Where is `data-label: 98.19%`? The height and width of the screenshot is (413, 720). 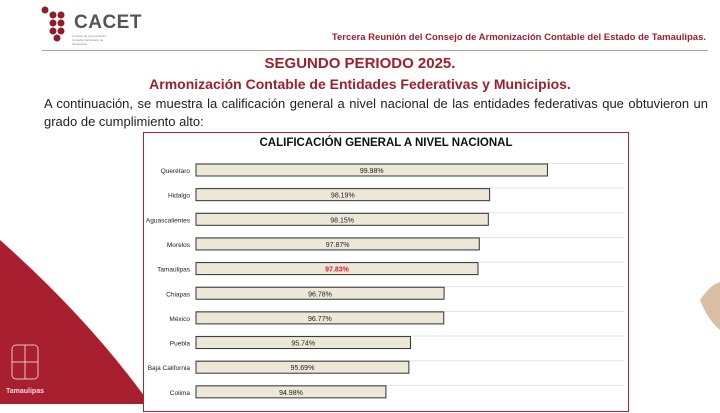
data-label: 98.19% is located at coordinates (343, 196).